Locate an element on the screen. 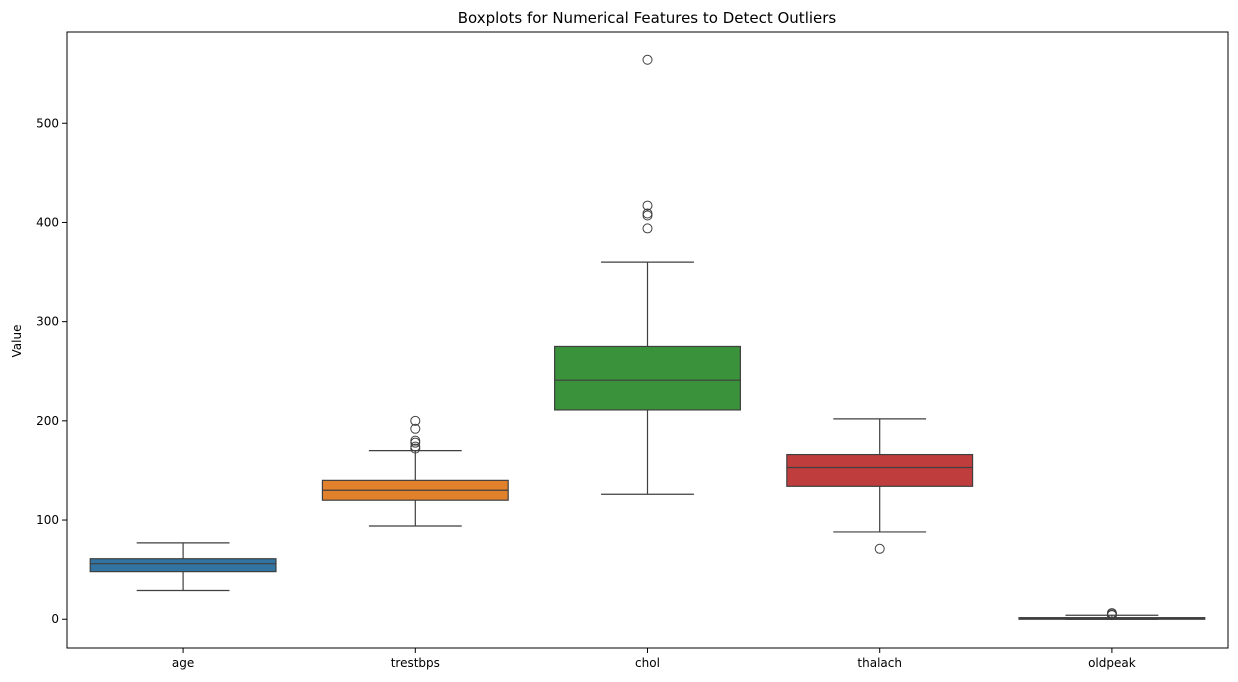  x-tick-label-oldpeak: oldpeak is located at coordinates (1112, 663).